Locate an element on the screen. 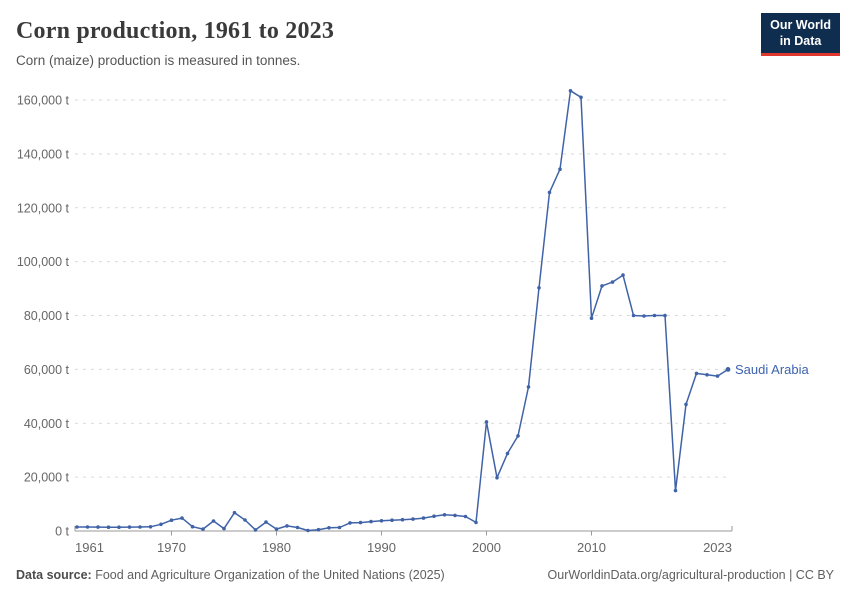 The image size is (850, 600). y-axis-label: 120,000 t is located at coordinates (43, 208).